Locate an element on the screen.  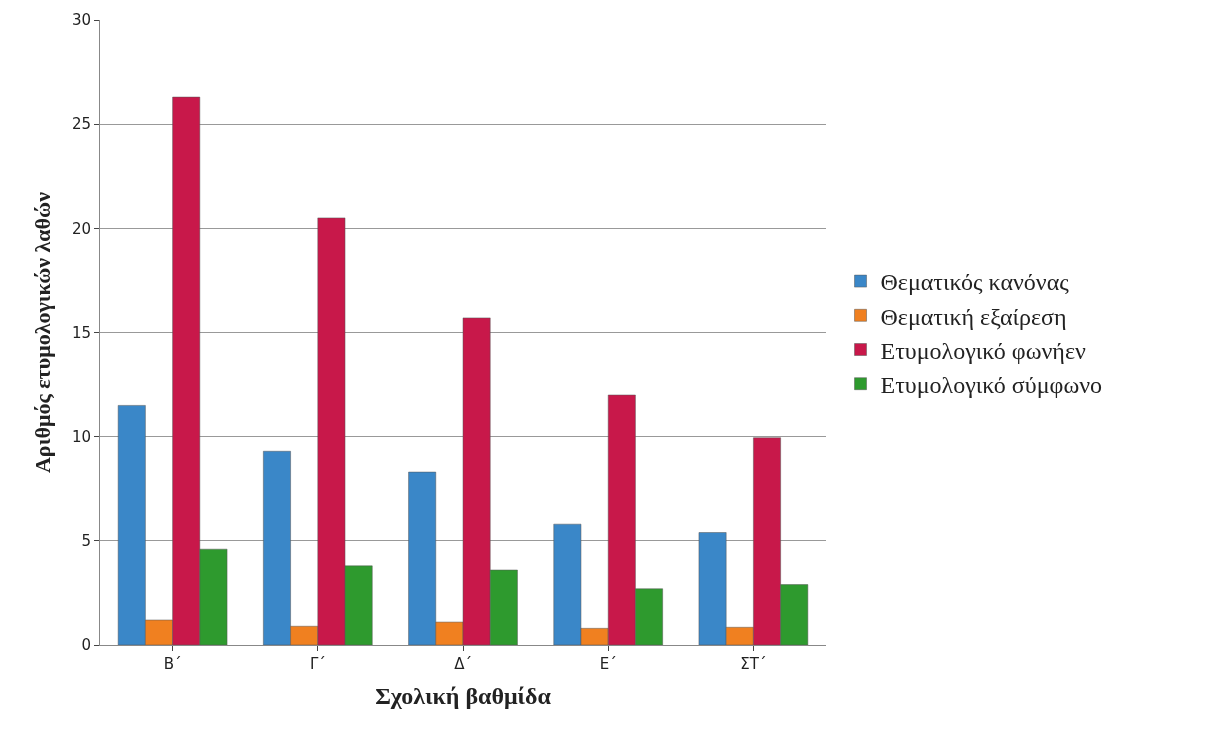
x-tick-label: Β΄ is located at coordinates (172, 664).